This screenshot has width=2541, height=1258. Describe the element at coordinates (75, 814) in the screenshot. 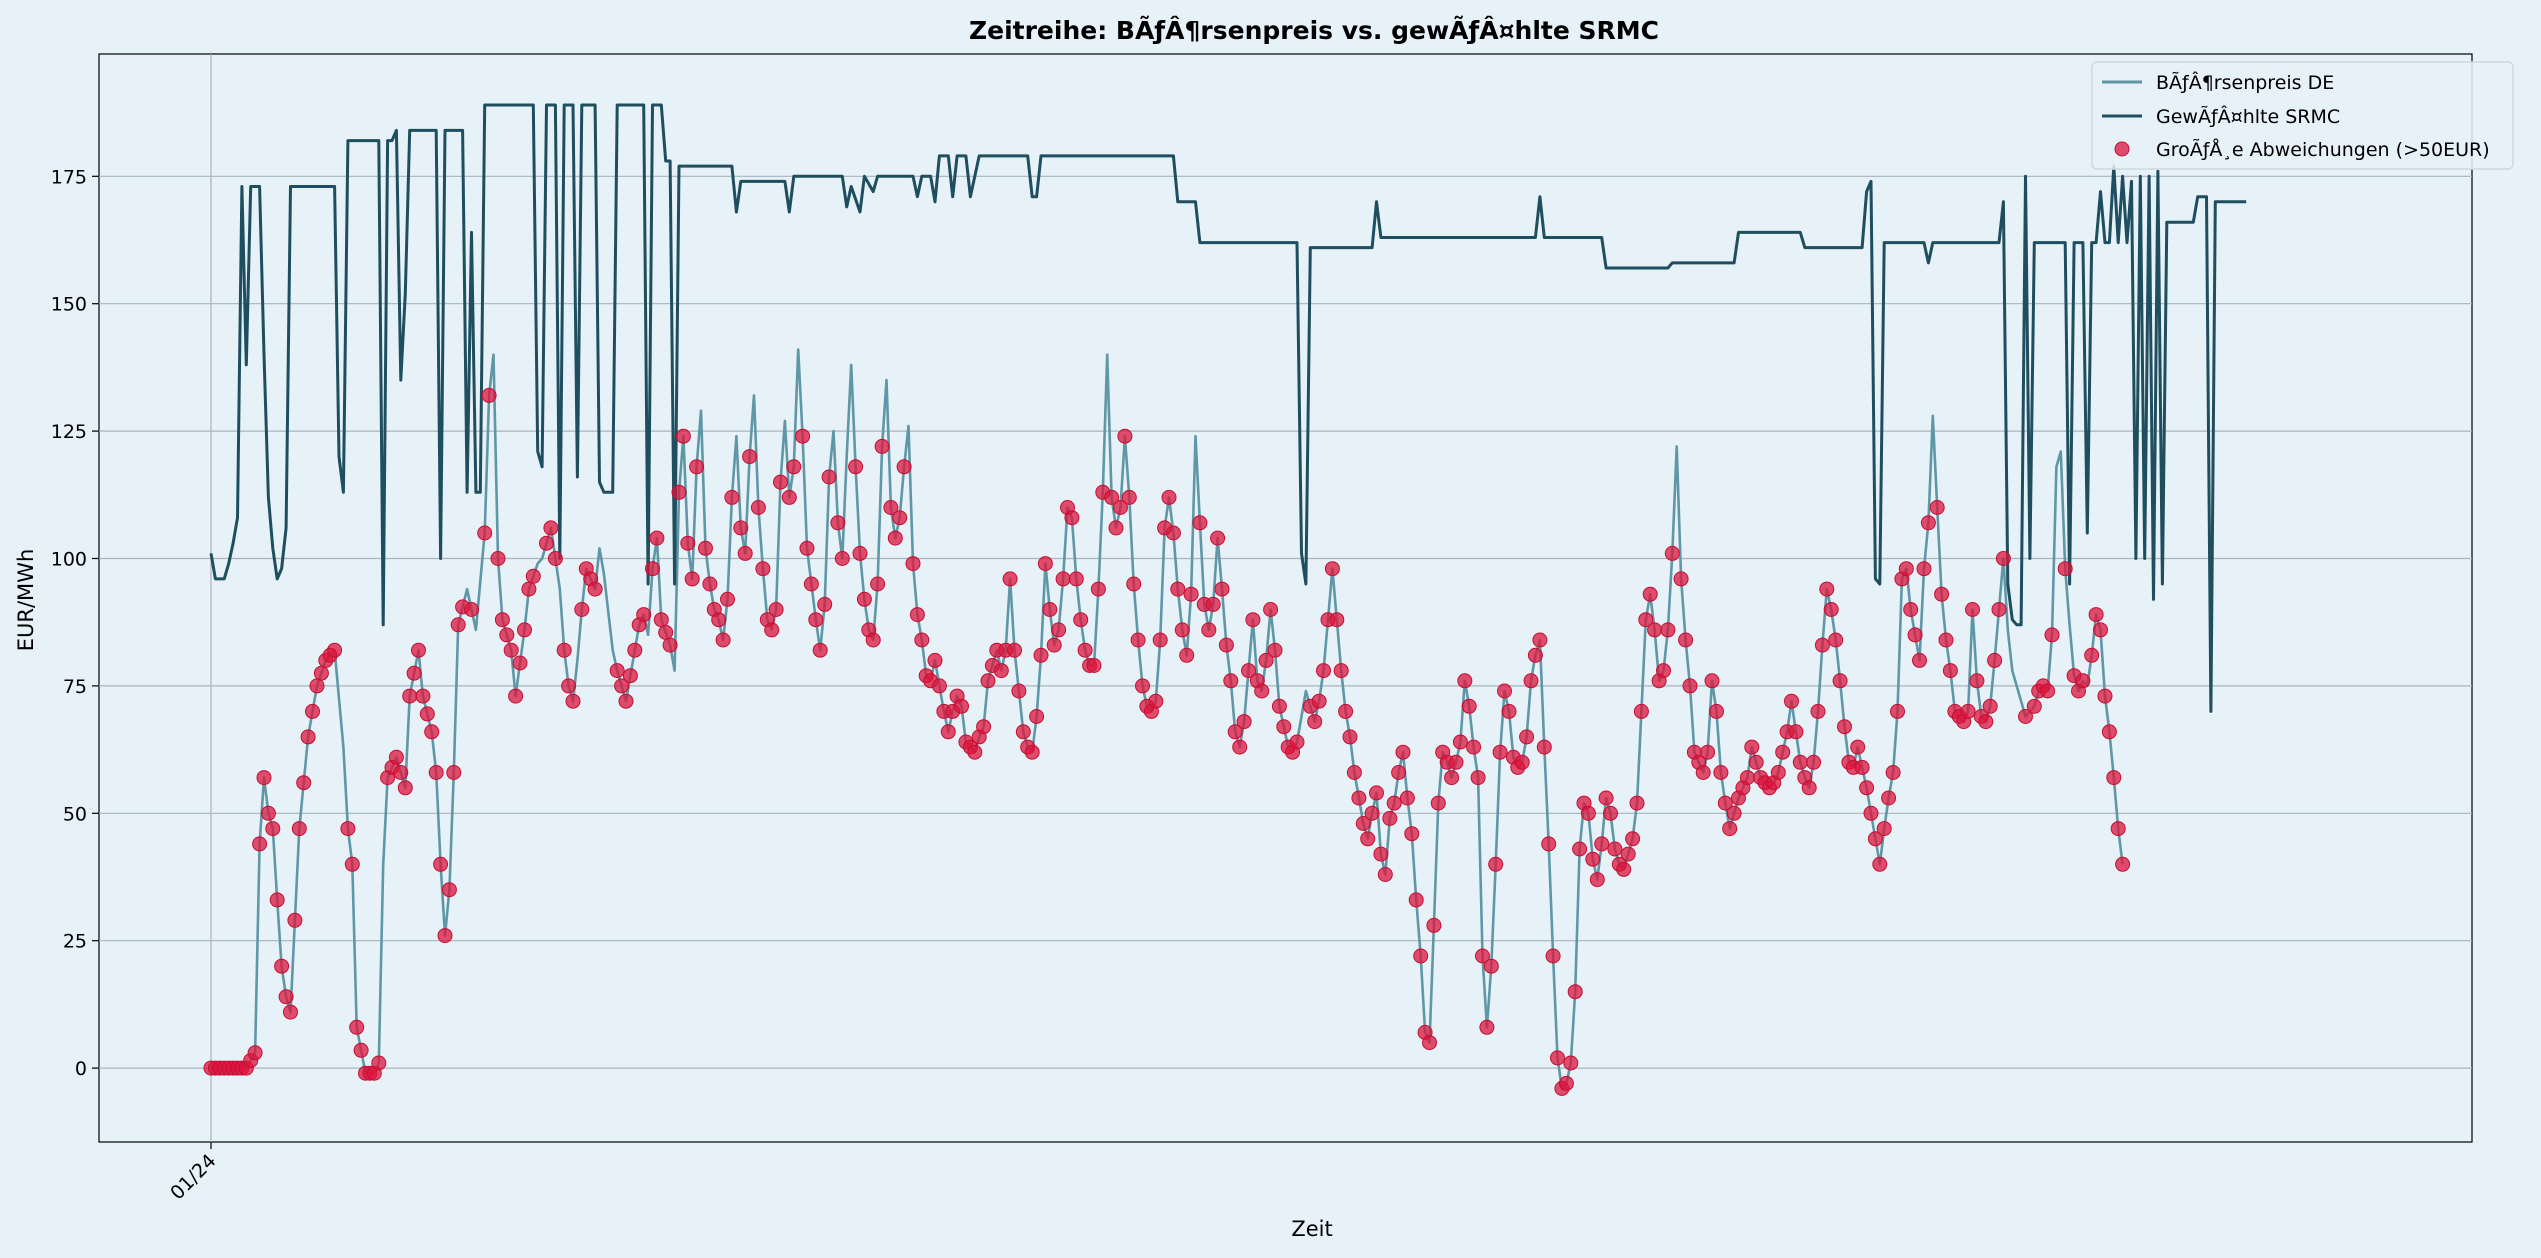

I see `y-tick-label: 50` at that location.